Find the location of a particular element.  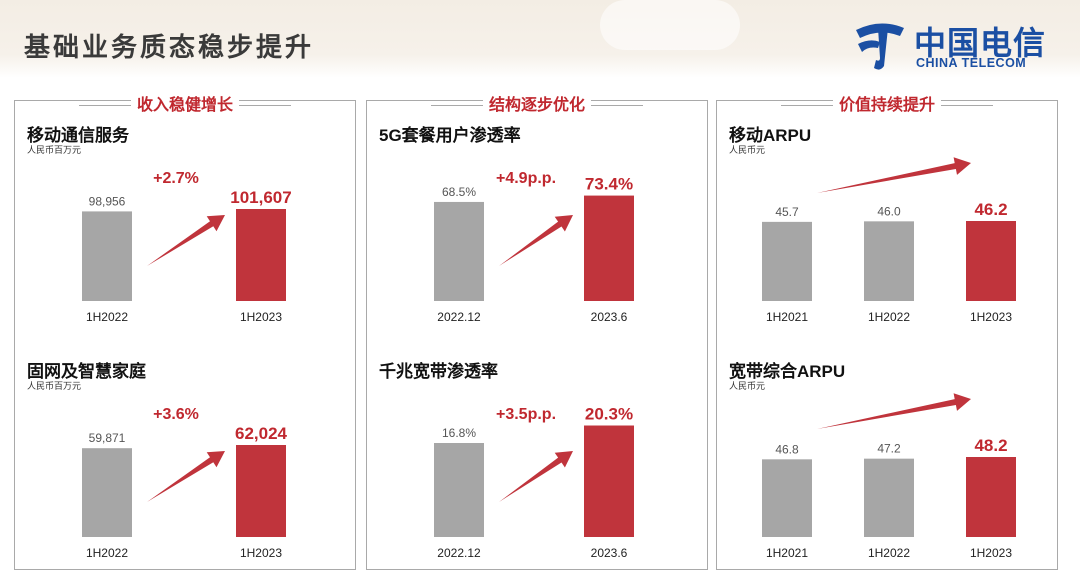

china-telecom-logo: 中国电信 CHINA TELECOM is located at coordinates (957, 45).